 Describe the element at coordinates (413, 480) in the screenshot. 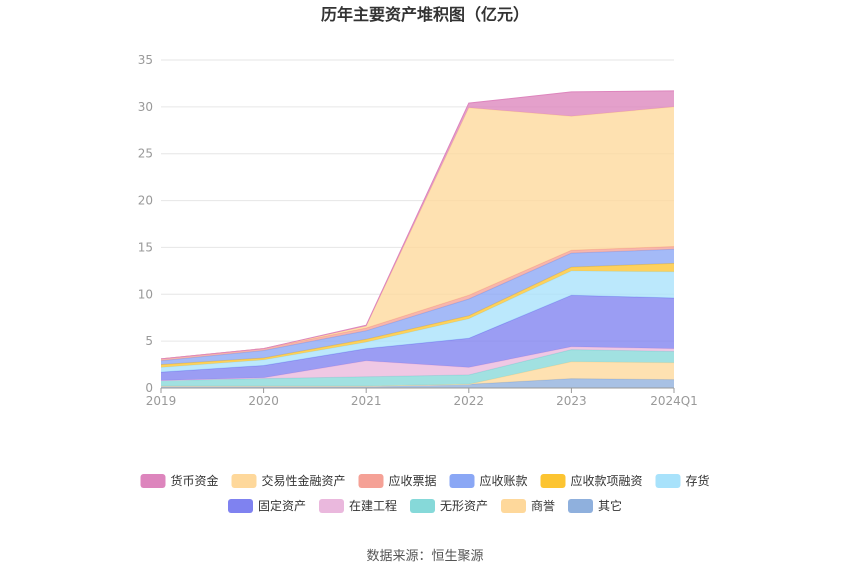

I see `legend-label: 应收票据` at that location.